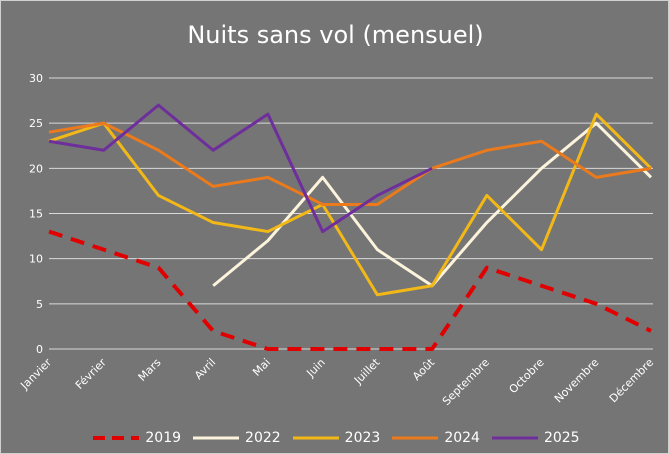 The height and width of the screenshot is (454, 669). Describe the element at coordinates (36, 168) in the screenshot. I see `y-tick-label: 20` at that location.